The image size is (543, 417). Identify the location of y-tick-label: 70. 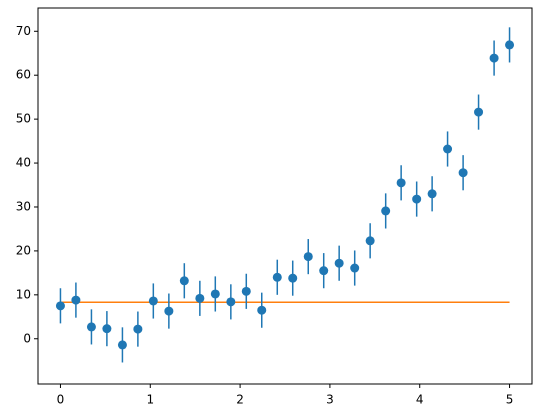
(23, 31).